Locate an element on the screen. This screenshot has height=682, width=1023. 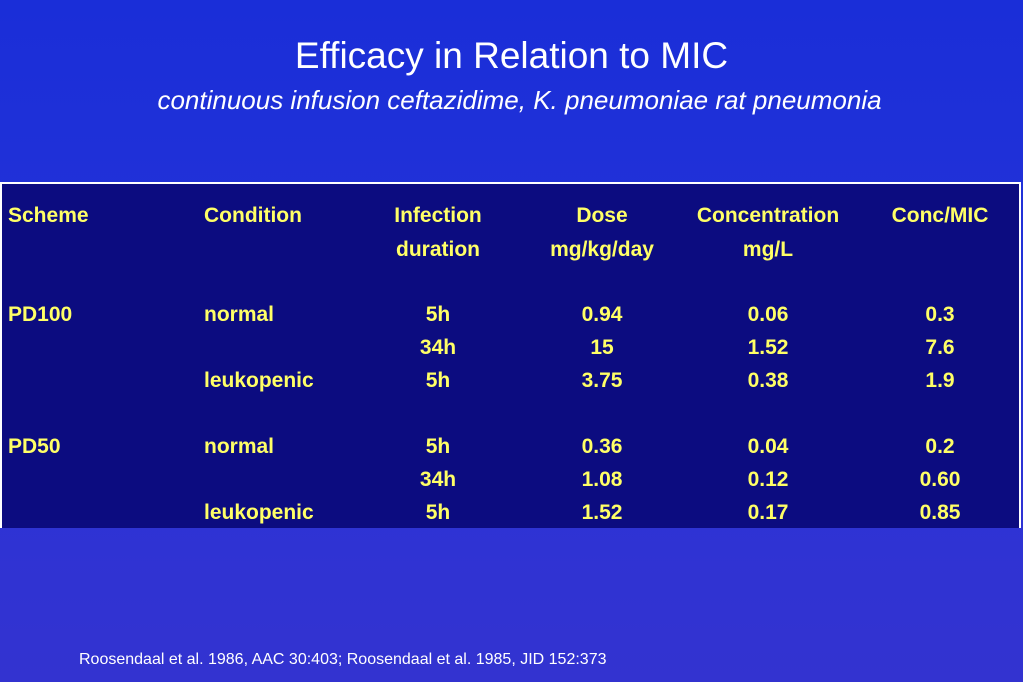
header-conc-mic: Conc/MIC is located at coordinates (940, 215).